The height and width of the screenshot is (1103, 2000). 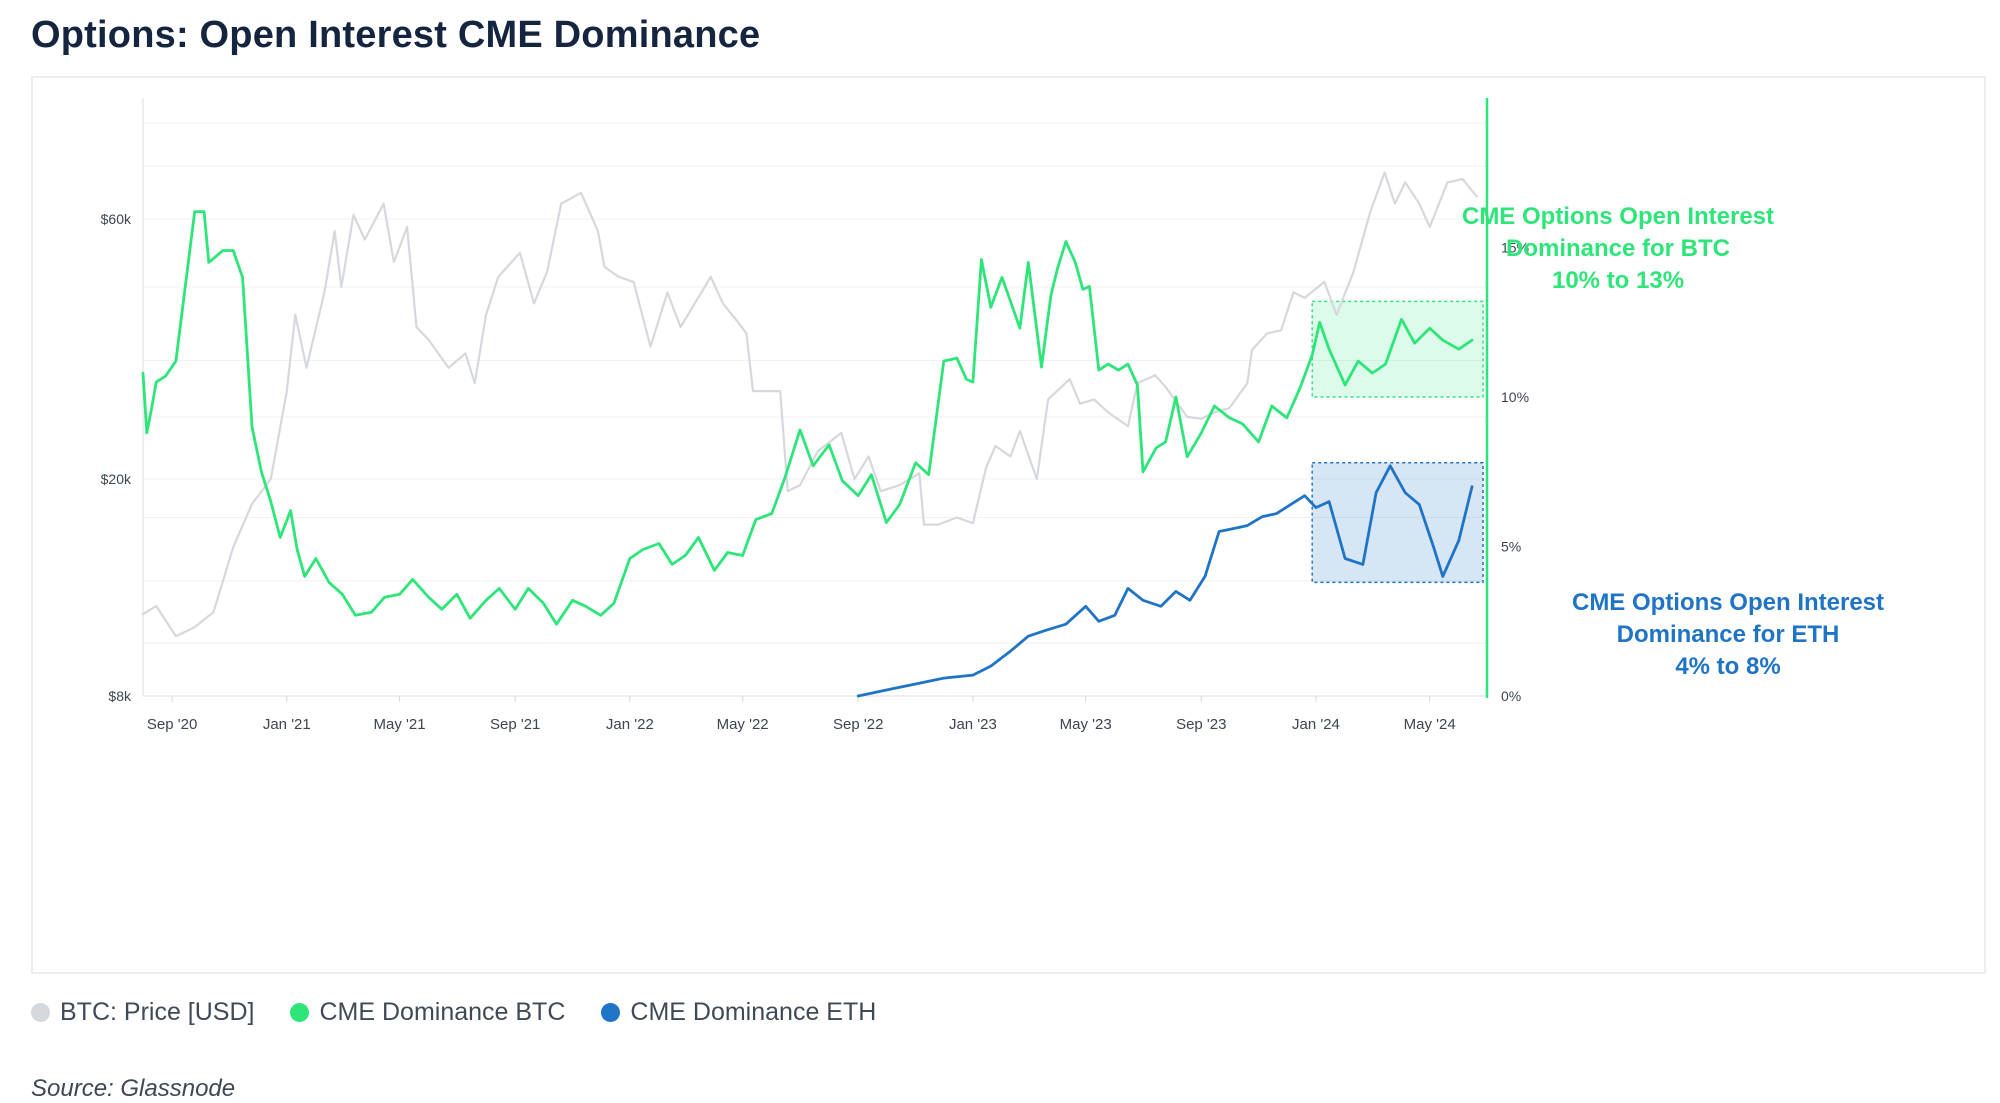 I want to click on legend-item-btc-price: BTC: Price [USD], so click(x=142, y=1012).